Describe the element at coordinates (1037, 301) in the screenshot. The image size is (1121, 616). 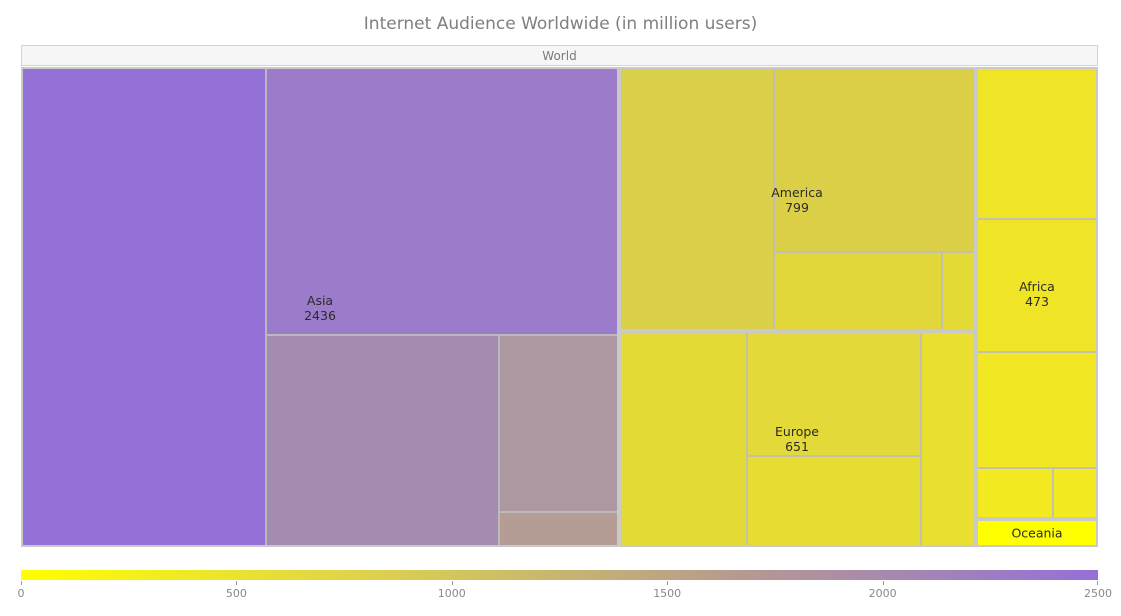
I see `region-value: 473` at that location.